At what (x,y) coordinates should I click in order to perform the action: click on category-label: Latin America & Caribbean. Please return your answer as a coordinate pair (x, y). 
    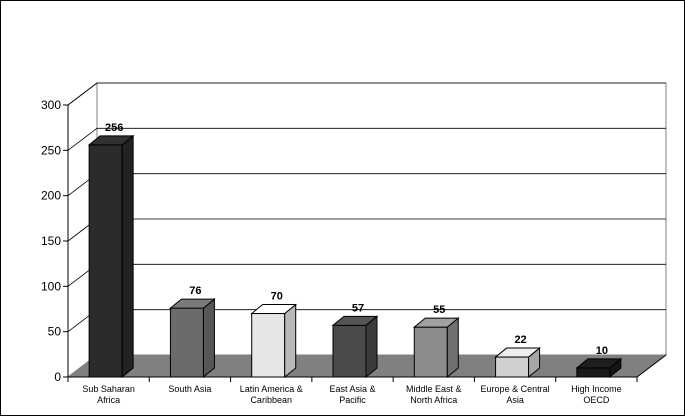
    Looking at the image, I should click on (271, 394).